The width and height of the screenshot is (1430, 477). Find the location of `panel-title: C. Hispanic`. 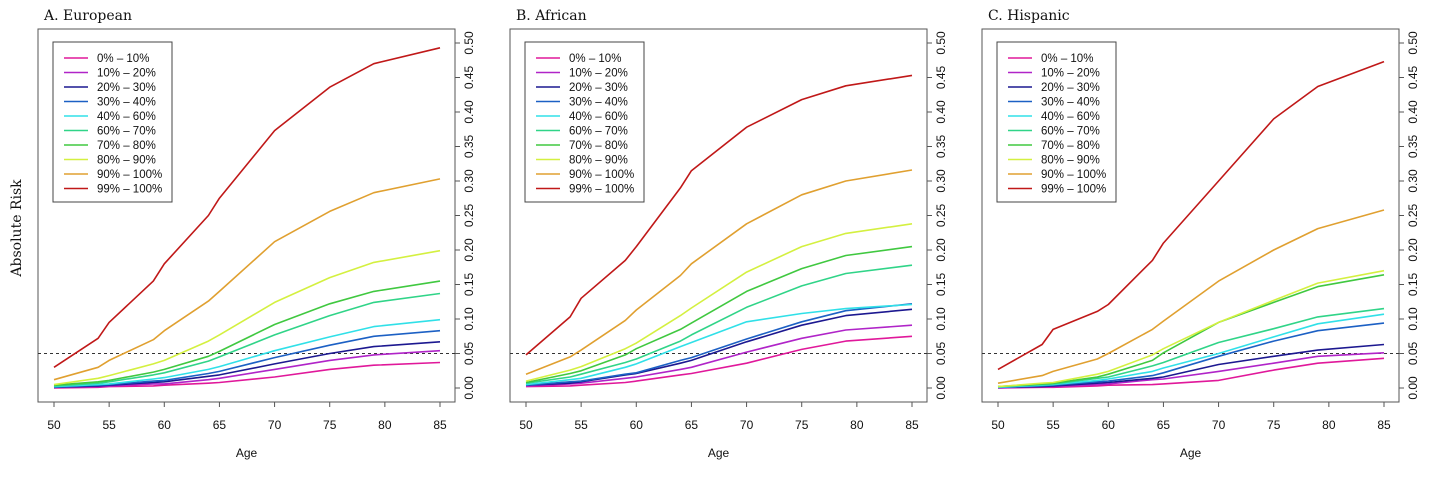

panel-title: C. Hispanic is located at coordinates (1029, 16).